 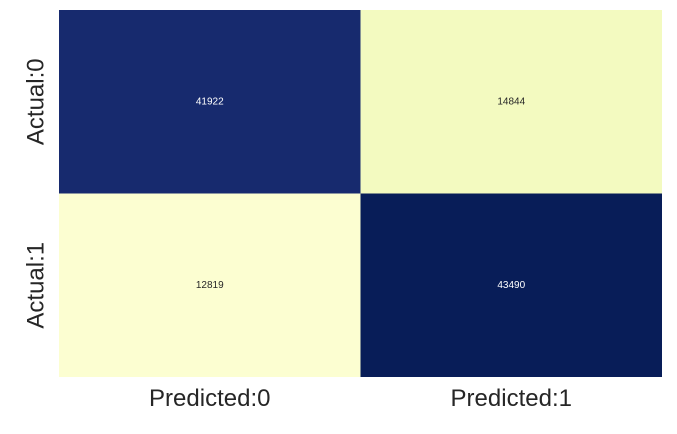 What do you see at coordinates (511, 398) in the screenshot?
I see `x-tick-label-1: Predicted:1` at bounding box center [511, 398].